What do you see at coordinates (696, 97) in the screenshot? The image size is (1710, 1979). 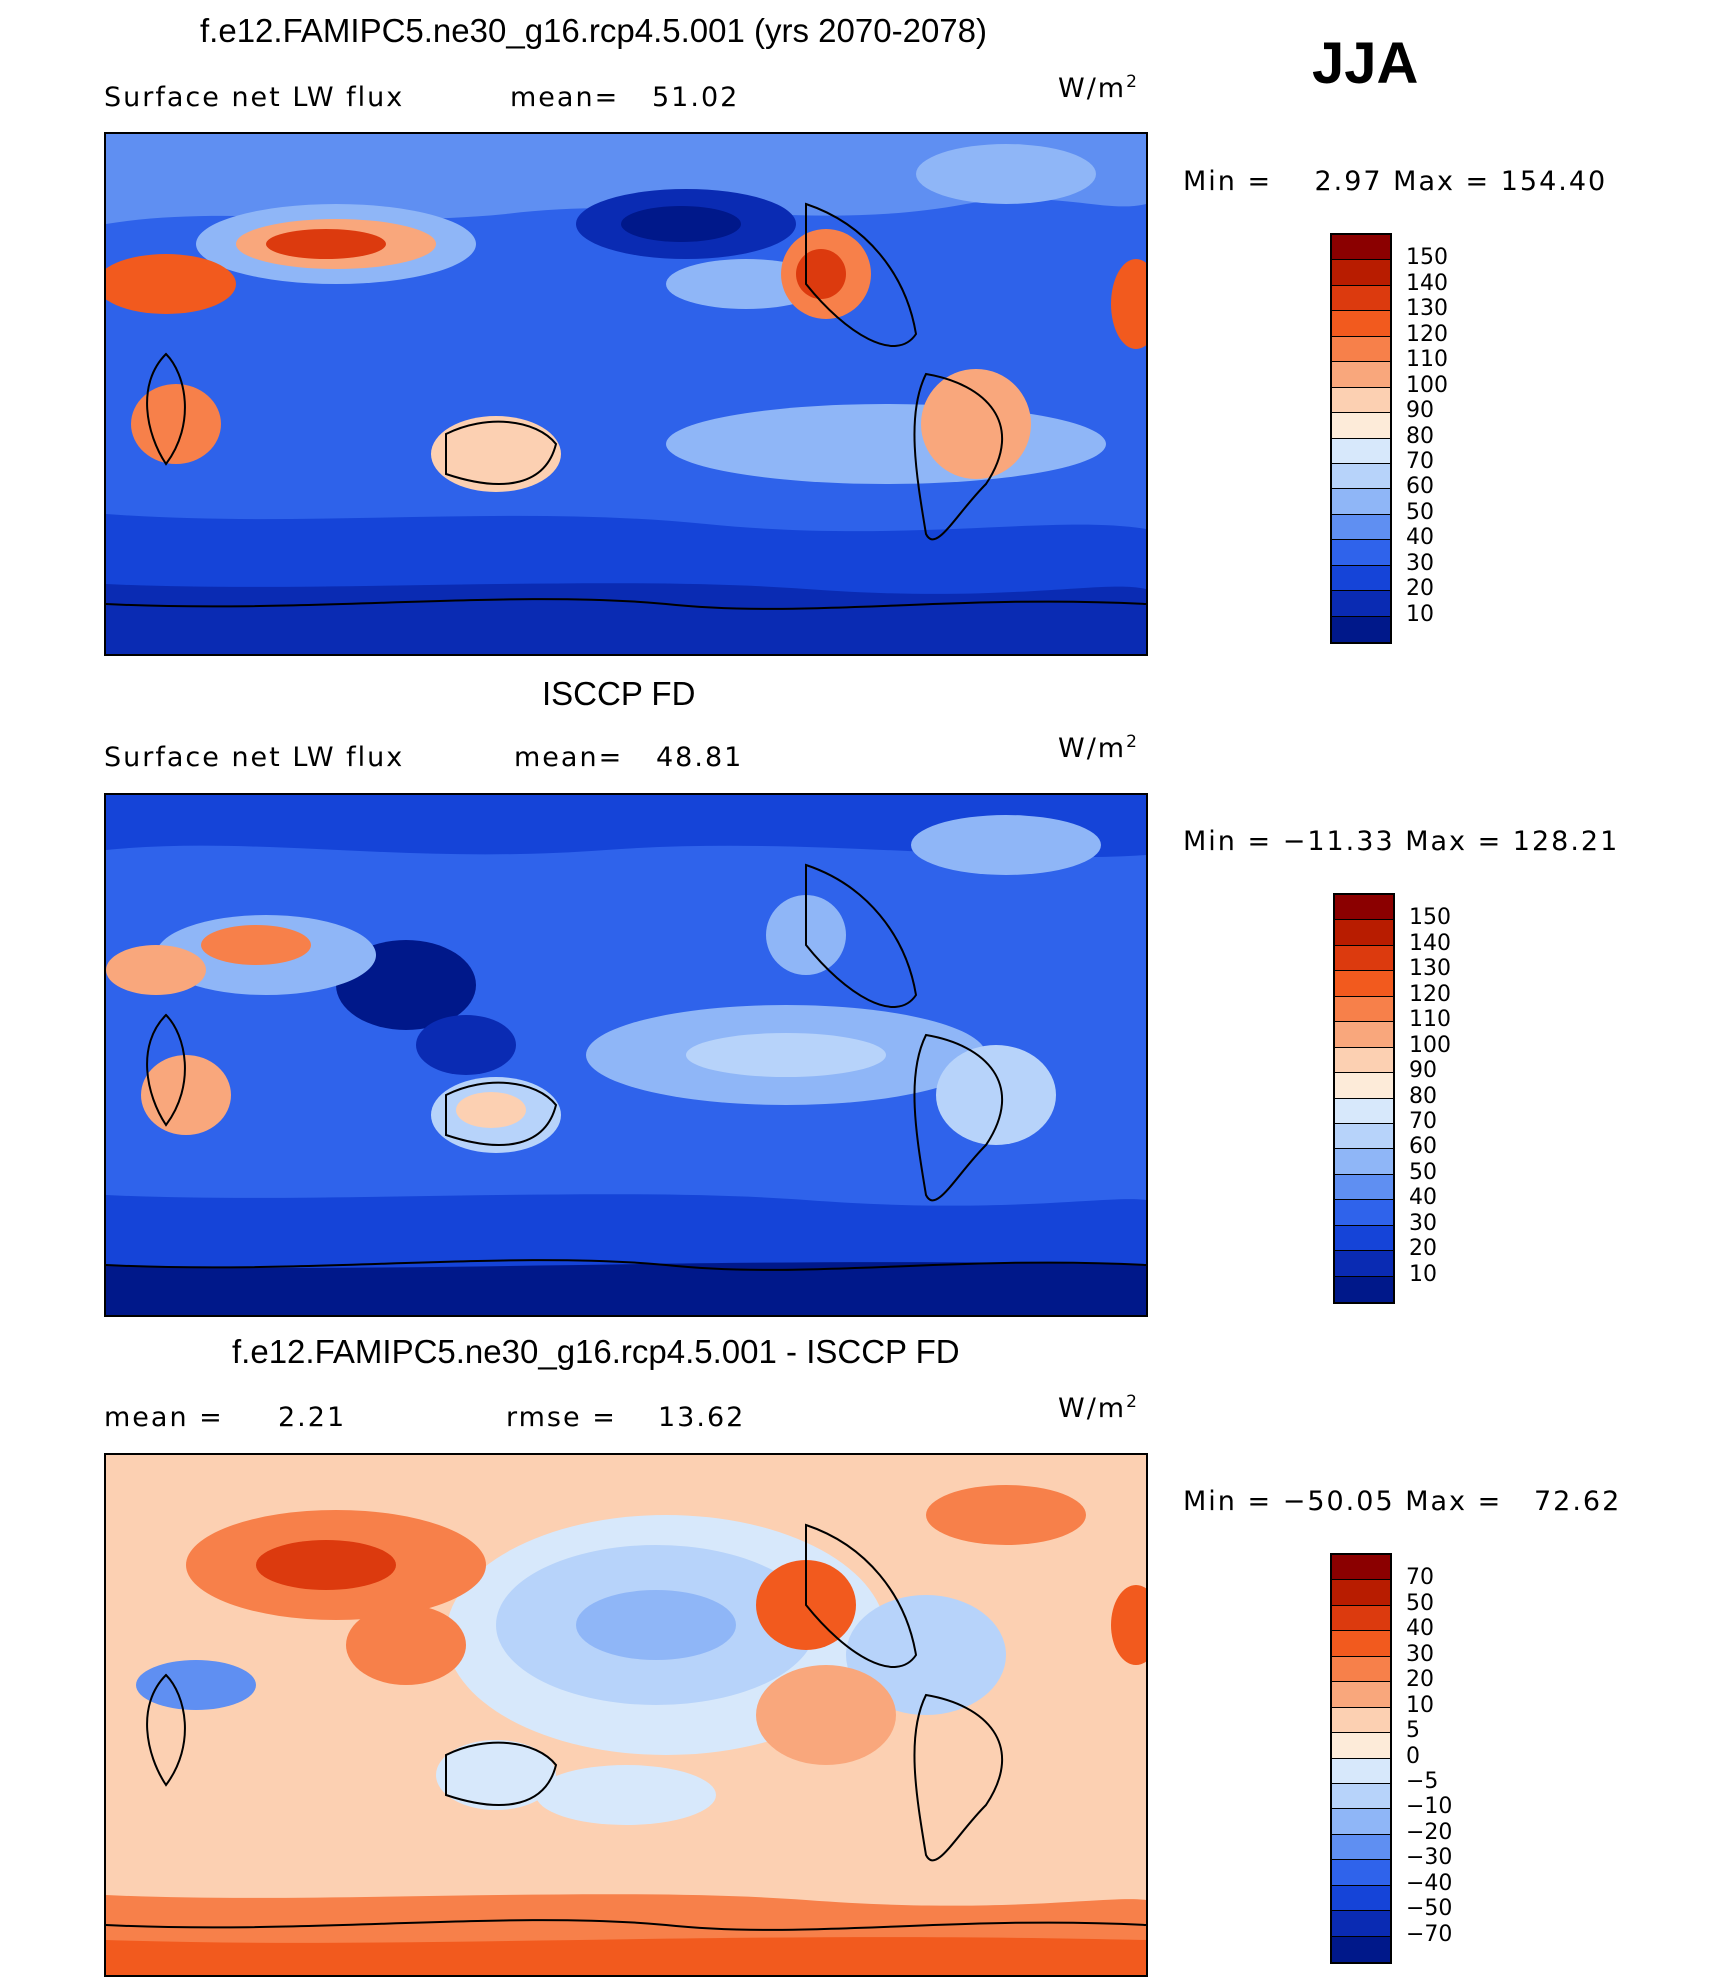 I see `panel1-mean-value: 51.02` at bounding box center [696, 97].